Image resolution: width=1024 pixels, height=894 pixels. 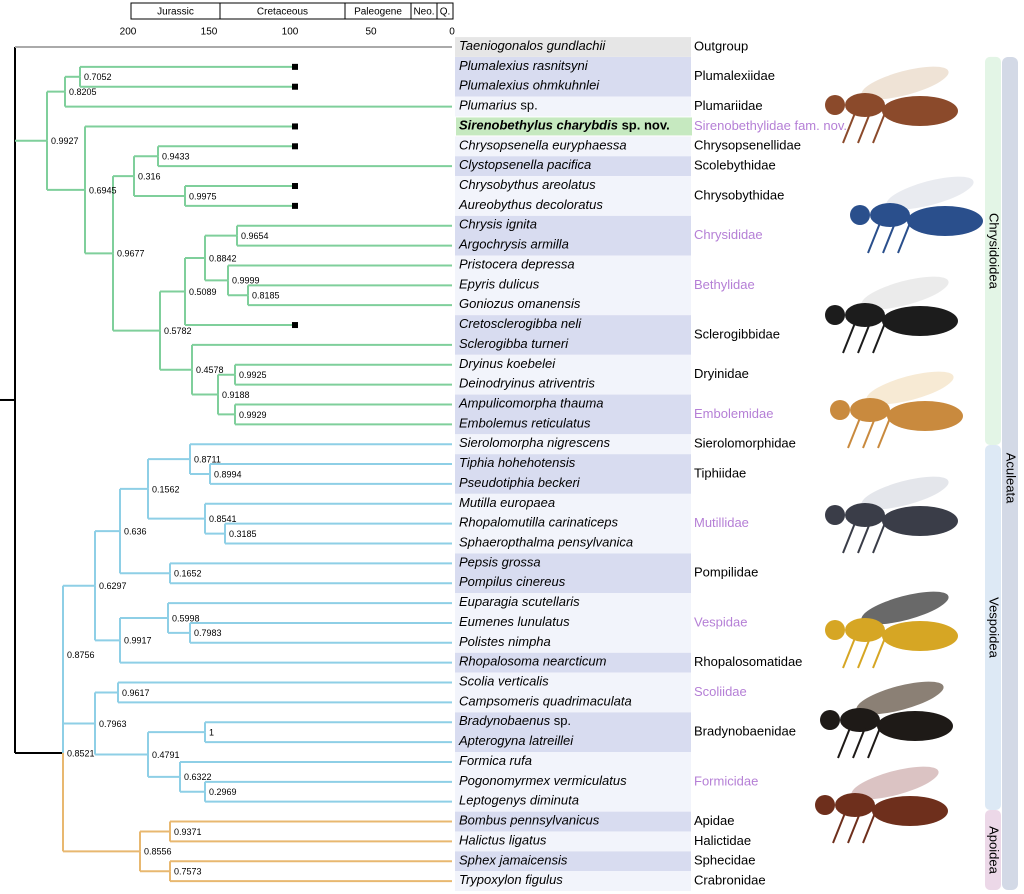 I want to click on family-name: Rhopalosomatidae, so click(x=748, y=661).